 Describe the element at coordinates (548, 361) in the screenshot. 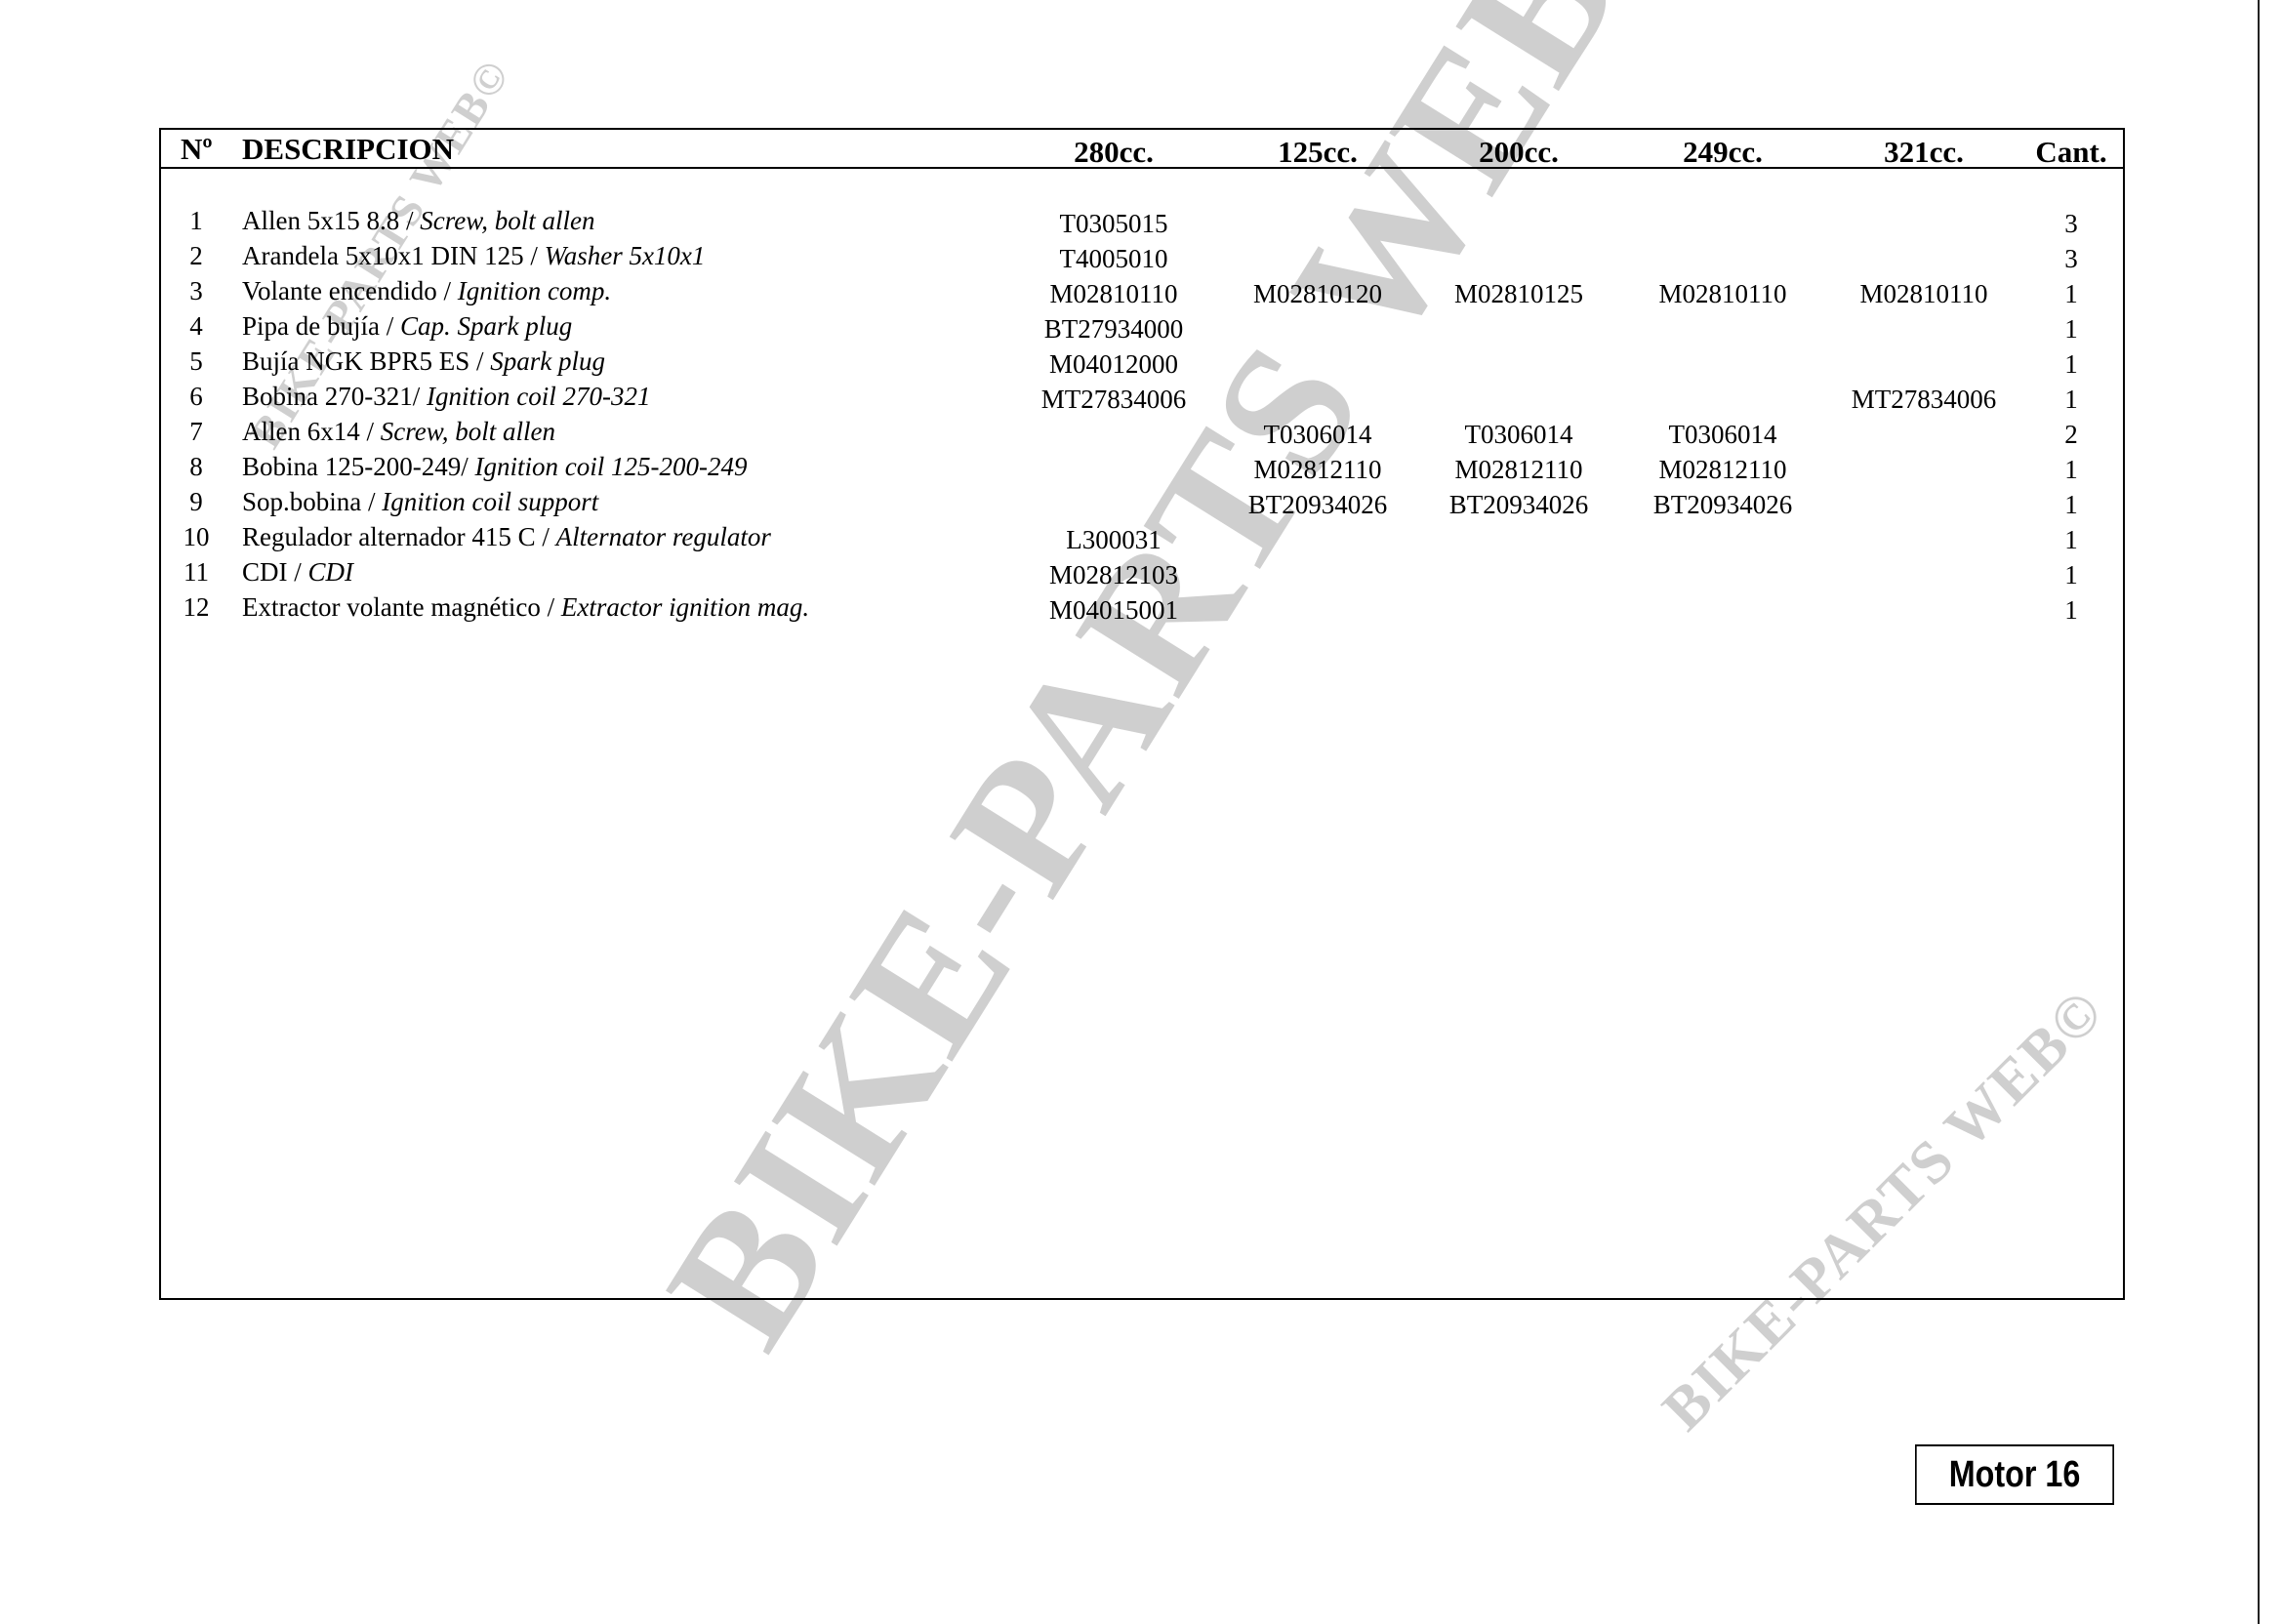

I see `description-en: Spark plug` at that location.